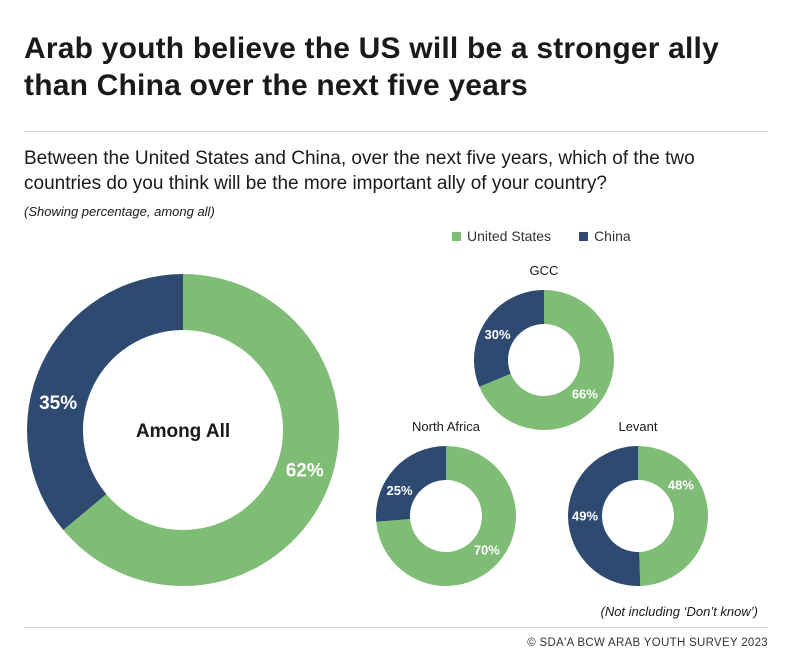 The height and width of the screenshot is (660, 792). I want to click on legend-item-us: United States, so click(501, 236).